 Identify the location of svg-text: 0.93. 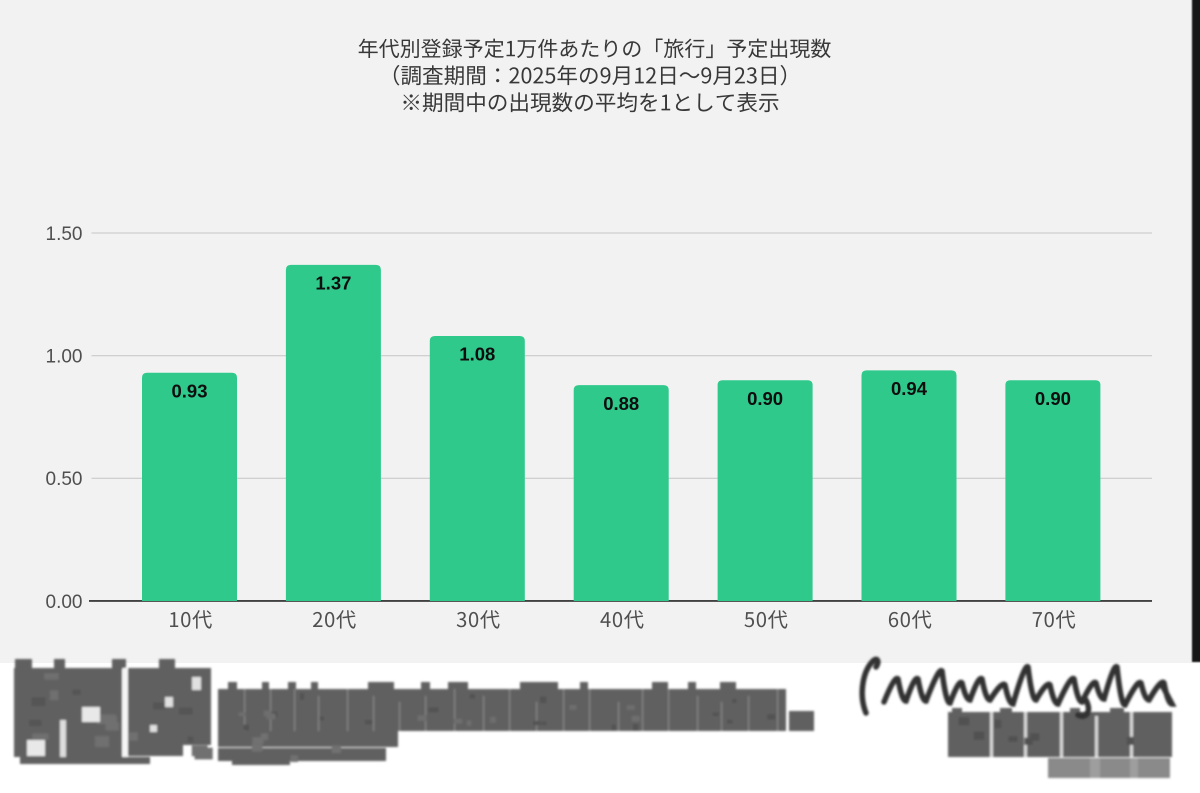
(189, 391).